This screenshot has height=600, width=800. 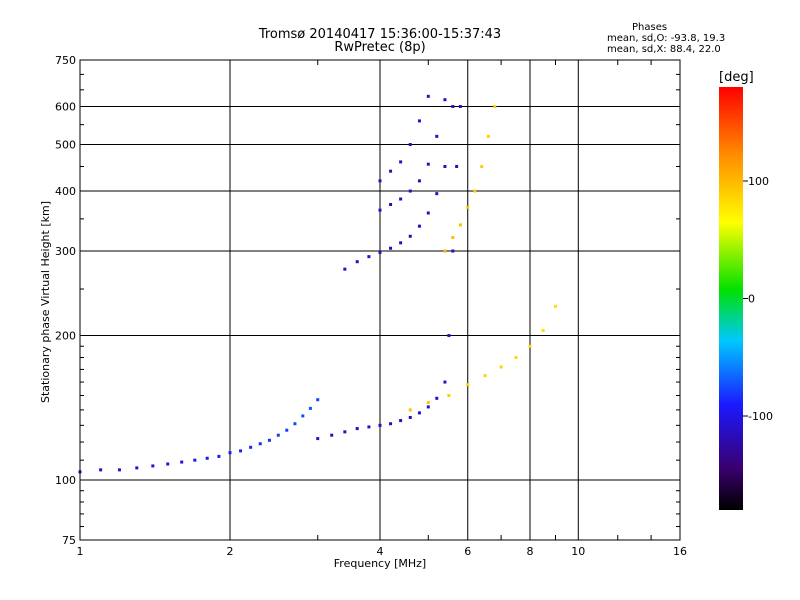 I want to click on x-tick-label: 2, so click(x=230, y=551).